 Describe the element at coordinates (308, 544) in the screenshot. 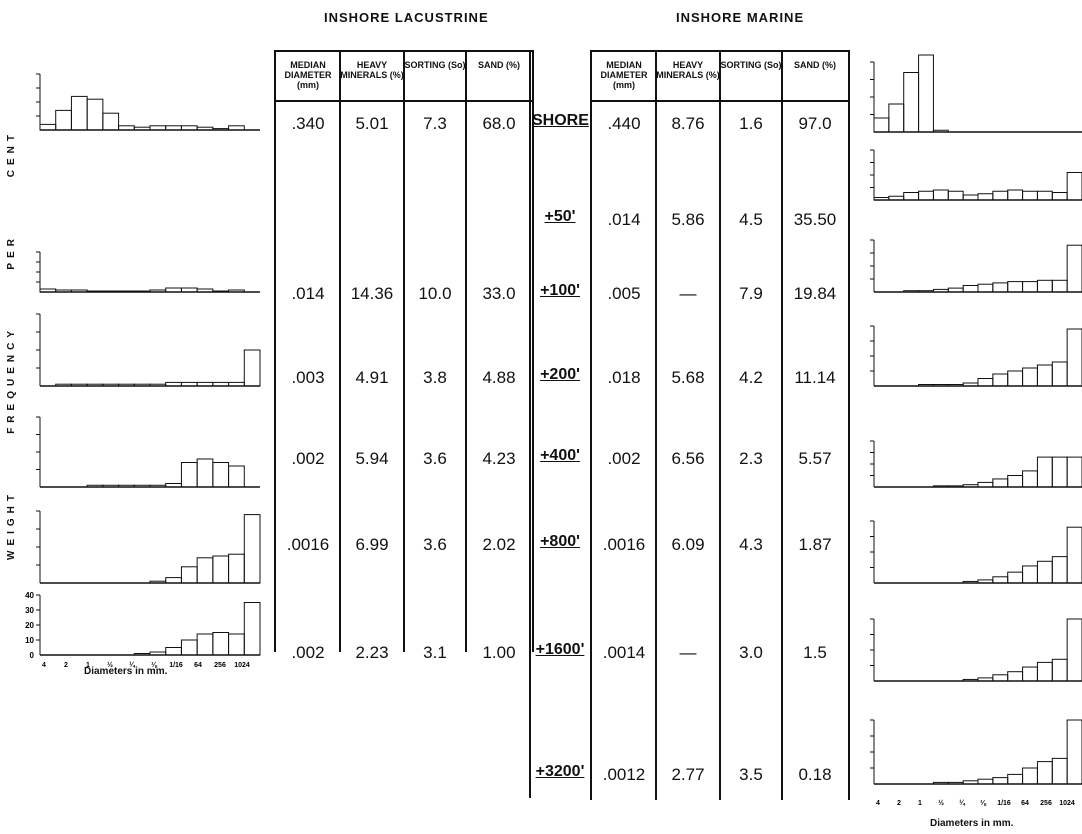

I see `lacustrine-cell: .0016` at that location.